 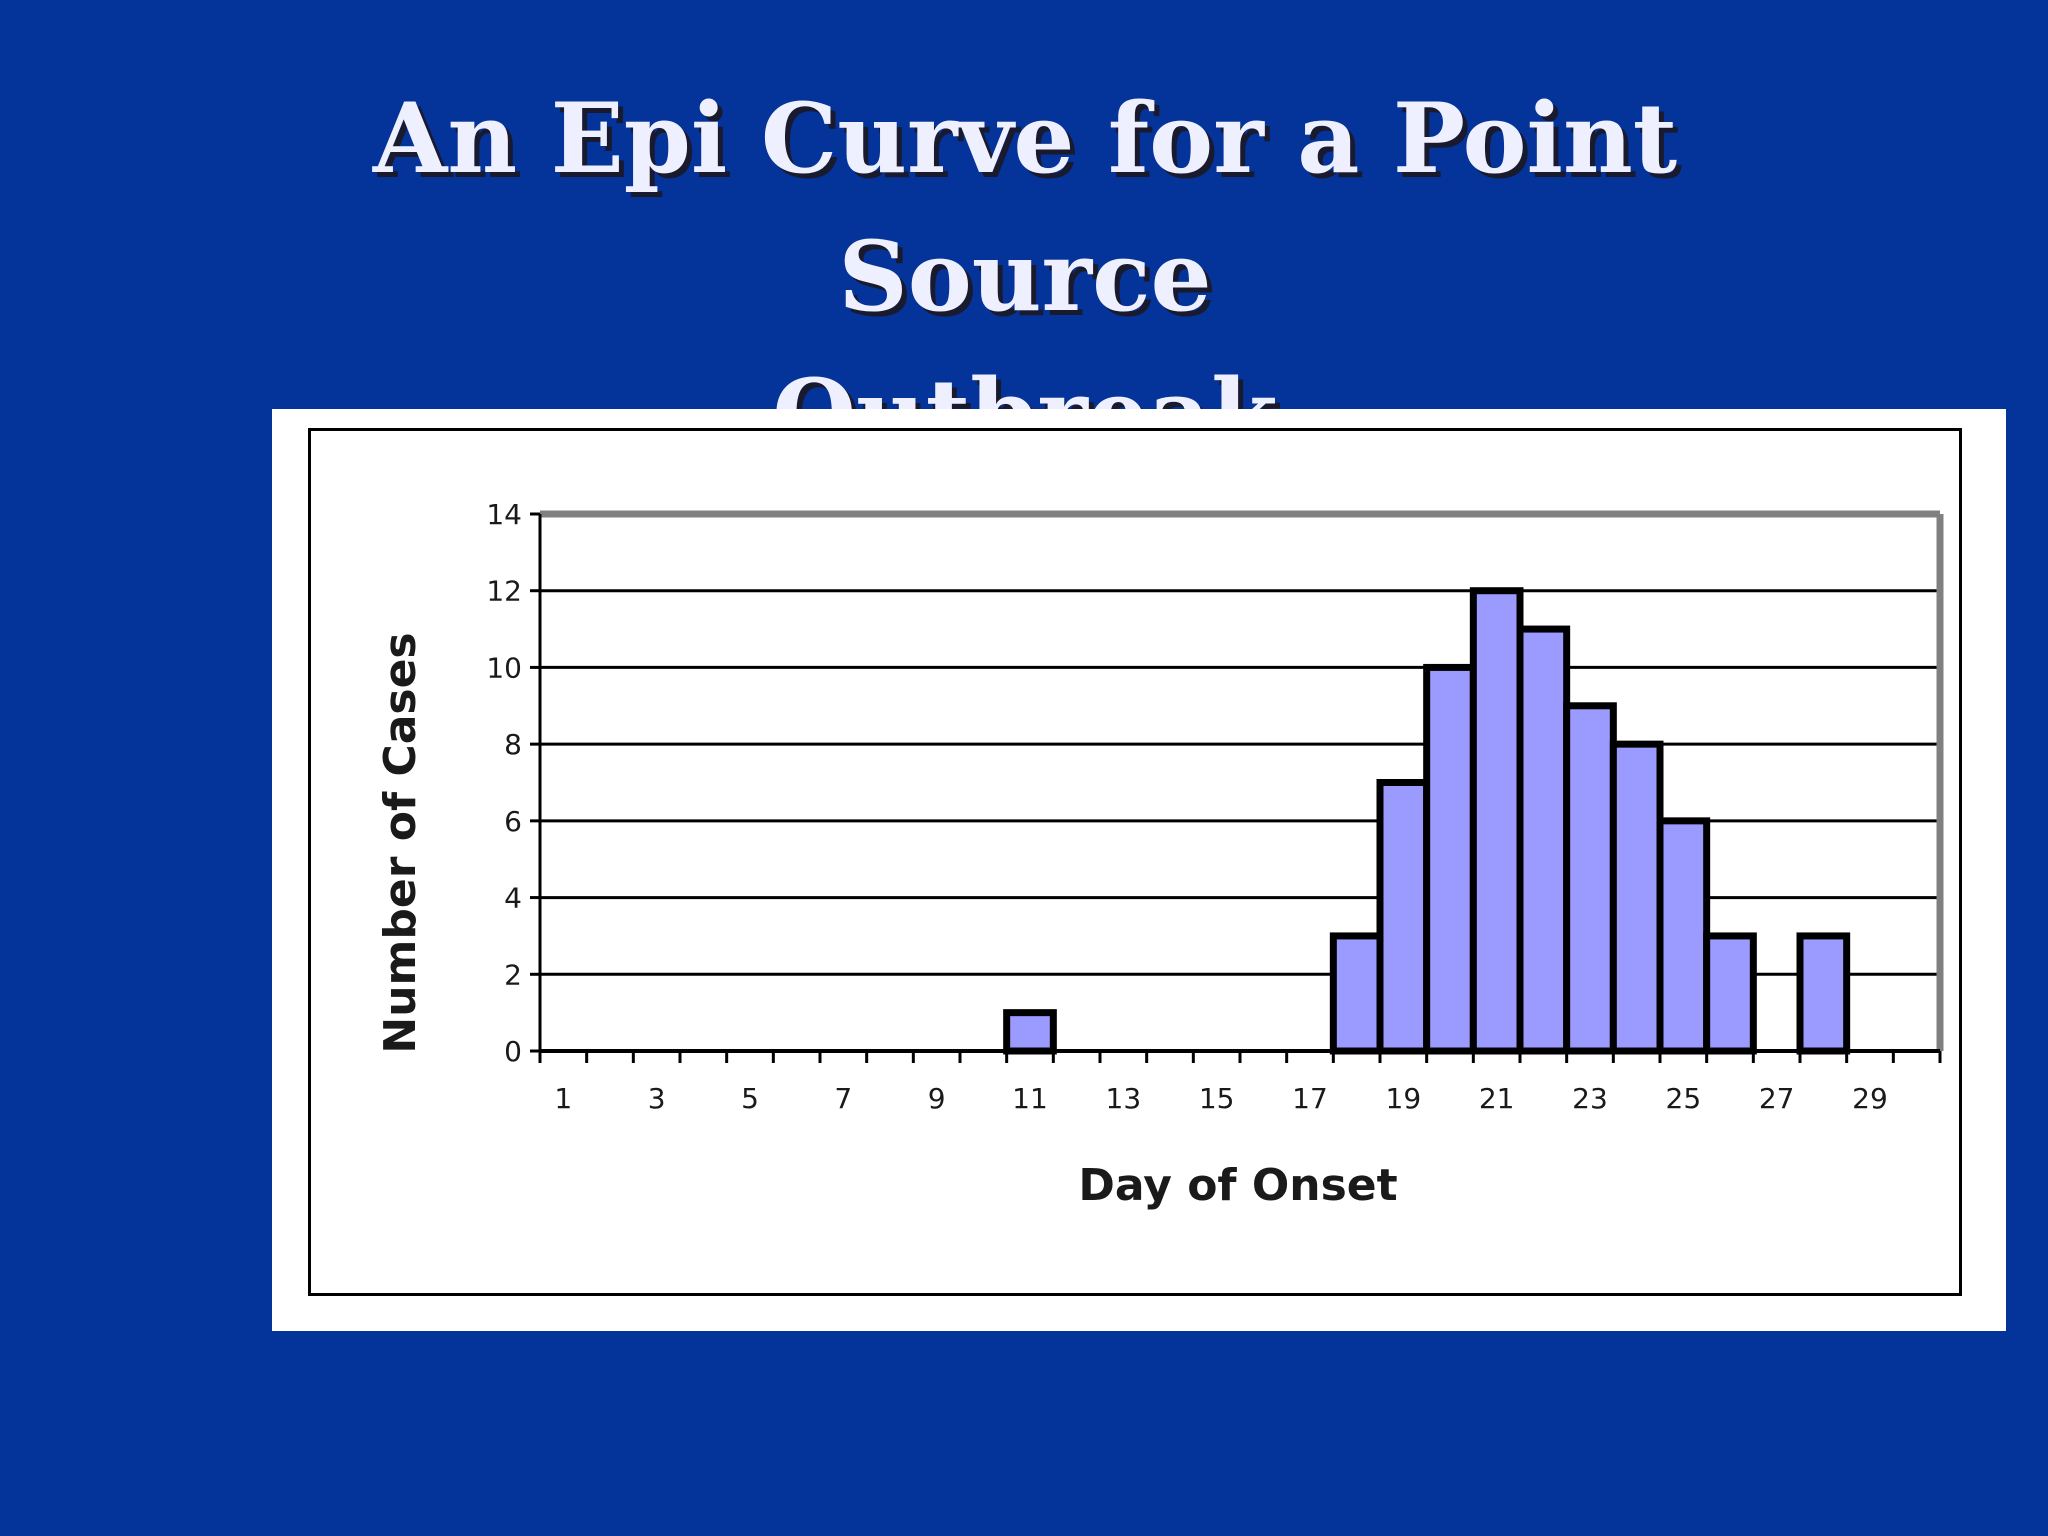 I want to click on x-tick-label: 7, so click(x=843, y=1098).